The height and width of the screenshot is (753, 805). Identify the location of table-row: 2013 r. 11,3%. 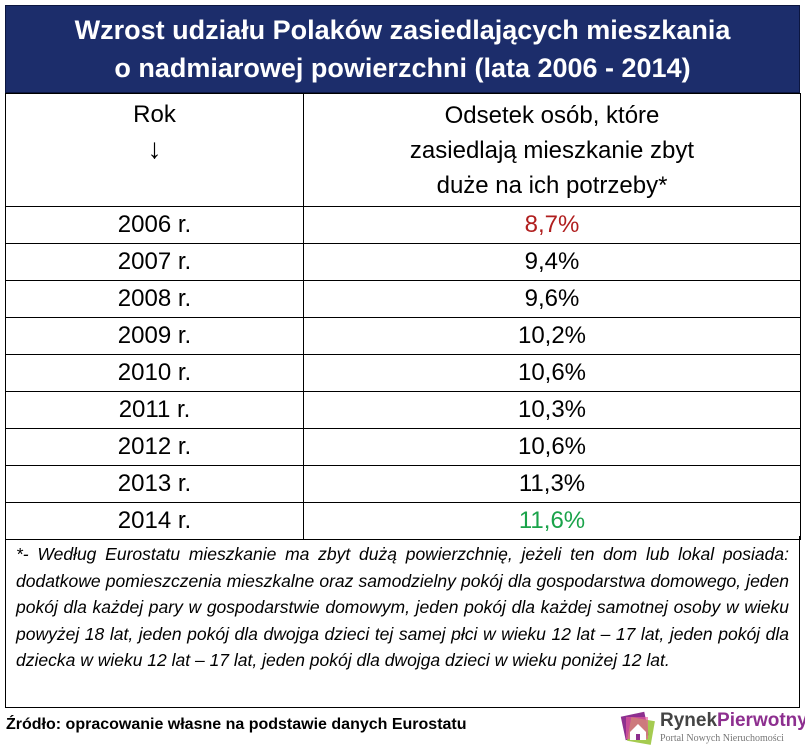
(403, 484).